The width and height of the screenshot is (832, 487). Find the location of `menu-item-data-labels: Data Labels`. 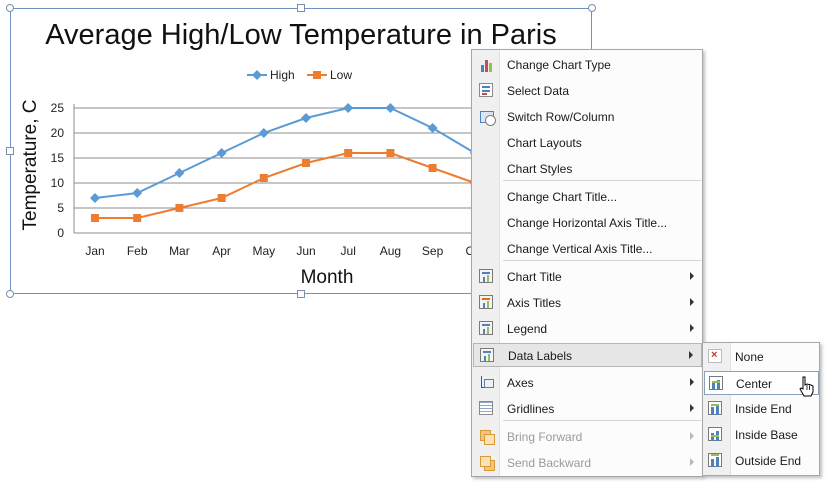

menu-item-data-labels: Data Labels is located at coordinates (587, 355).